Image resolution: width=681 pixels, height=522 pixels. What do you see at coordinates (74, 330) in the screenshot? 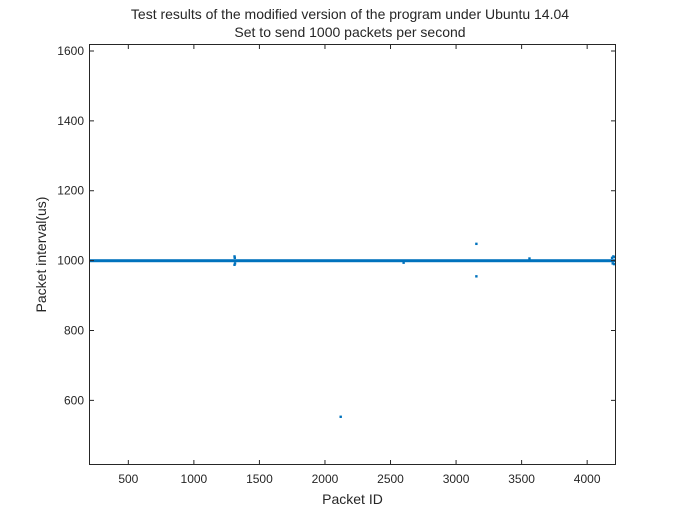
I see `y-tick-label: 800` at bounding box center [74, 330].